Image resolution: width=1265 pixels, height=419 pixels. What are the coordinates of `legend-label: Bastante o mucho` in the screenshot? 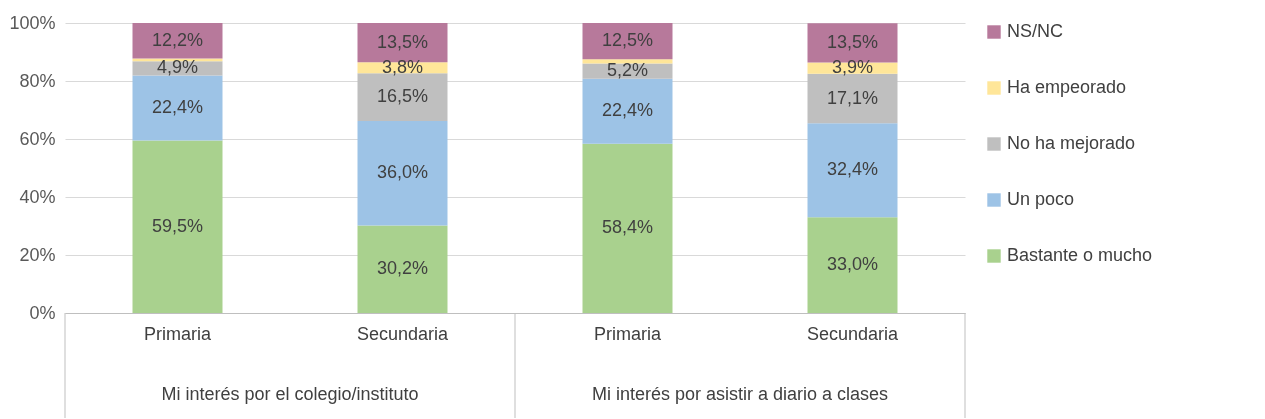 It's located at (1080, 255).